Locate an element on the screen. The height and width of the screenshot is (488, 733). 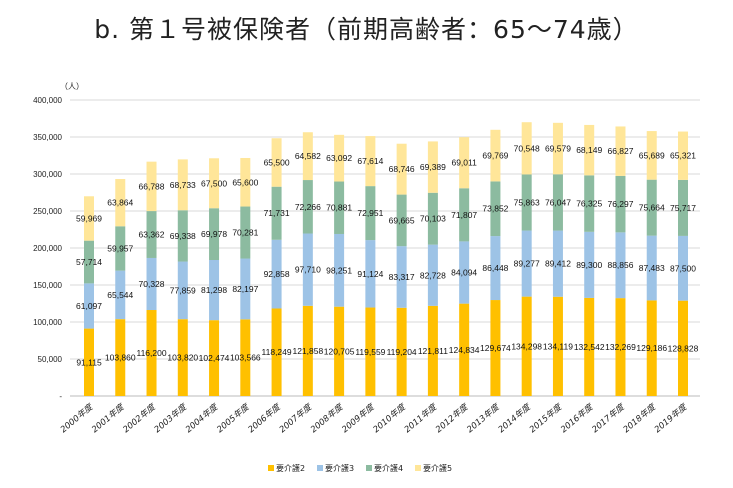
x-tick-label: 2003年度 is located at coordinates (171, 418).